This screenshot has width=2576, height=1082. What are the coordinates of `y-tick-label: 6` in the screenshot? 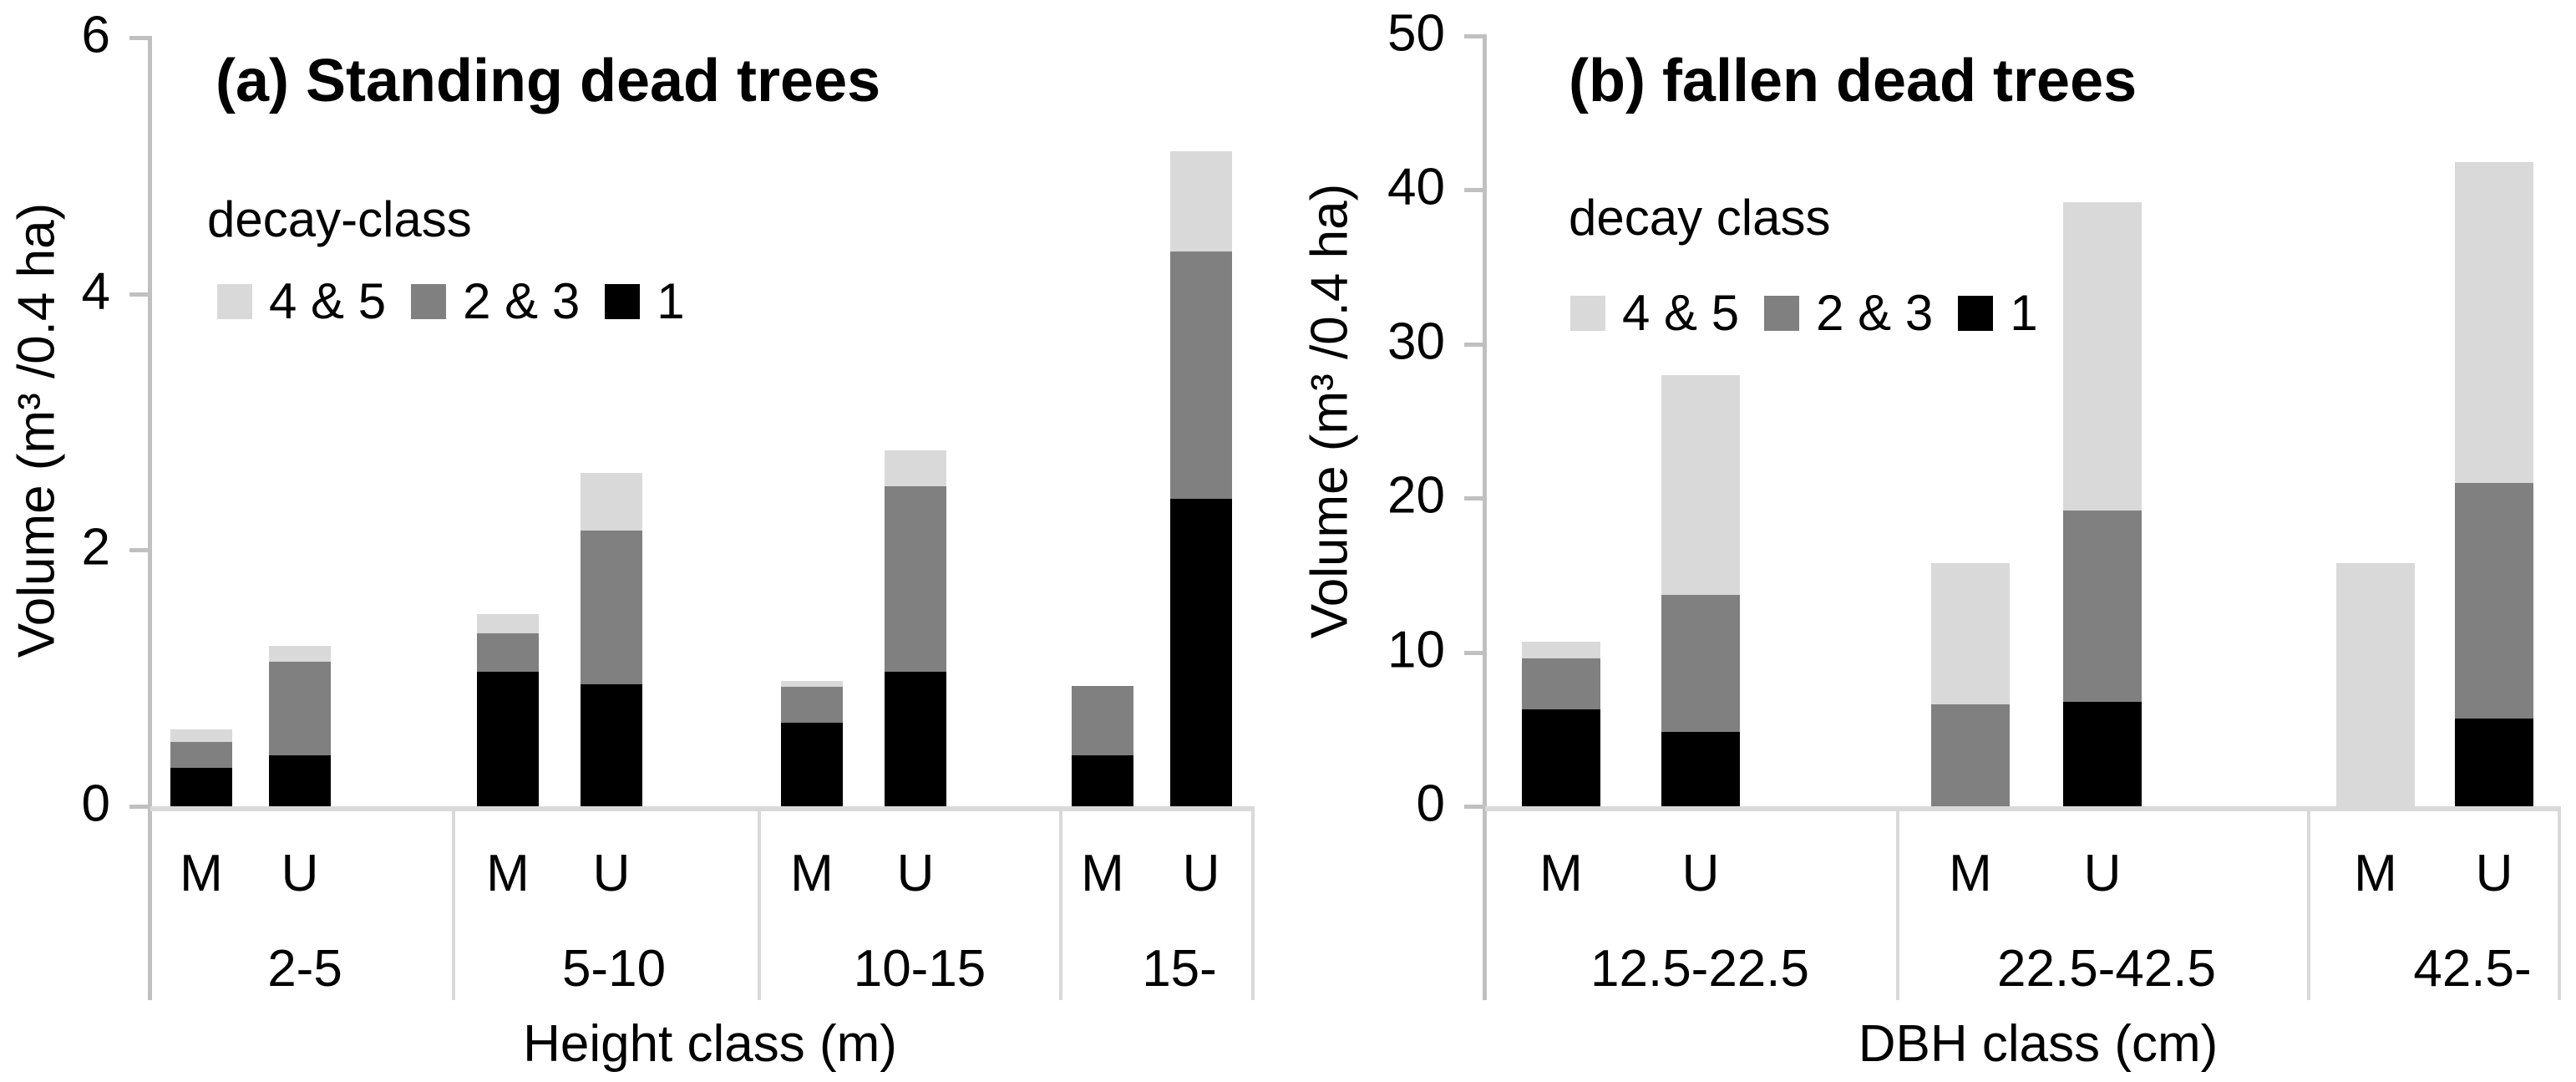 It's located at (95, 35).